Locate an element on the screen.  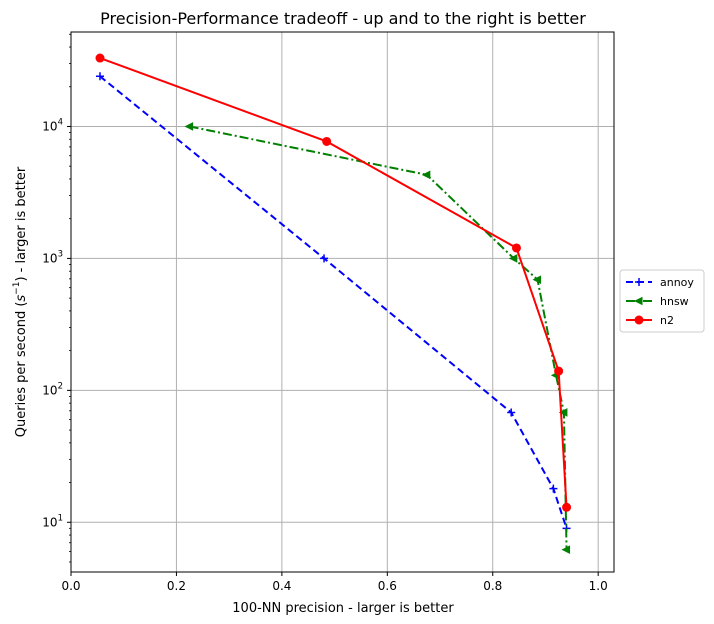
y-axis-label-symbol: s is located at coordinates (21, 298).